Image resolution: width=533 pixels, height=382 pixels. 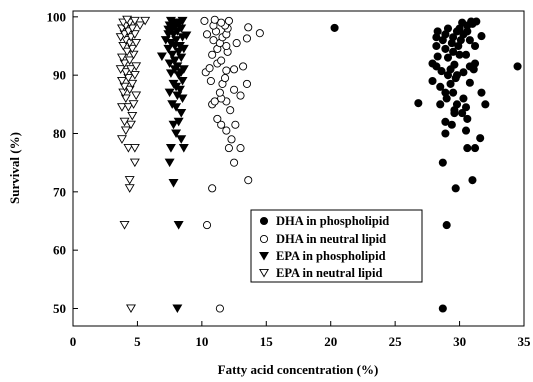 What do you see at coordinates (264, 256) in the screenshot?
I see `legend-marker` at bounding box center [264, 256].